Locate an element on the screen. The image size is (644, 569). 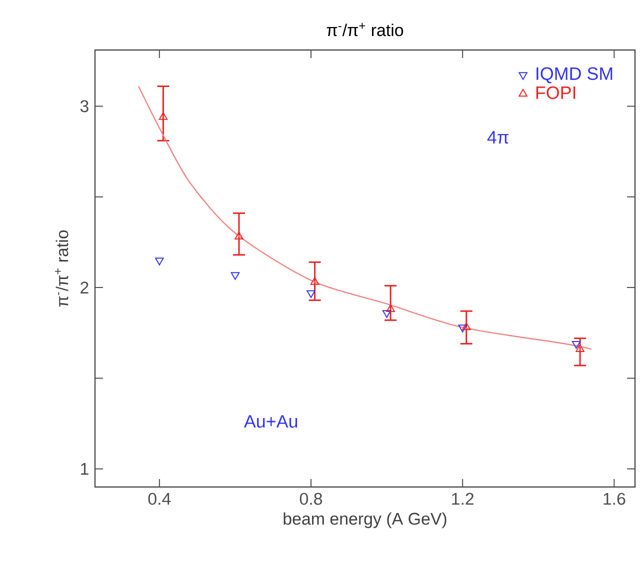
x-tick-label: 1.6 is located at coordinates (615, 498).